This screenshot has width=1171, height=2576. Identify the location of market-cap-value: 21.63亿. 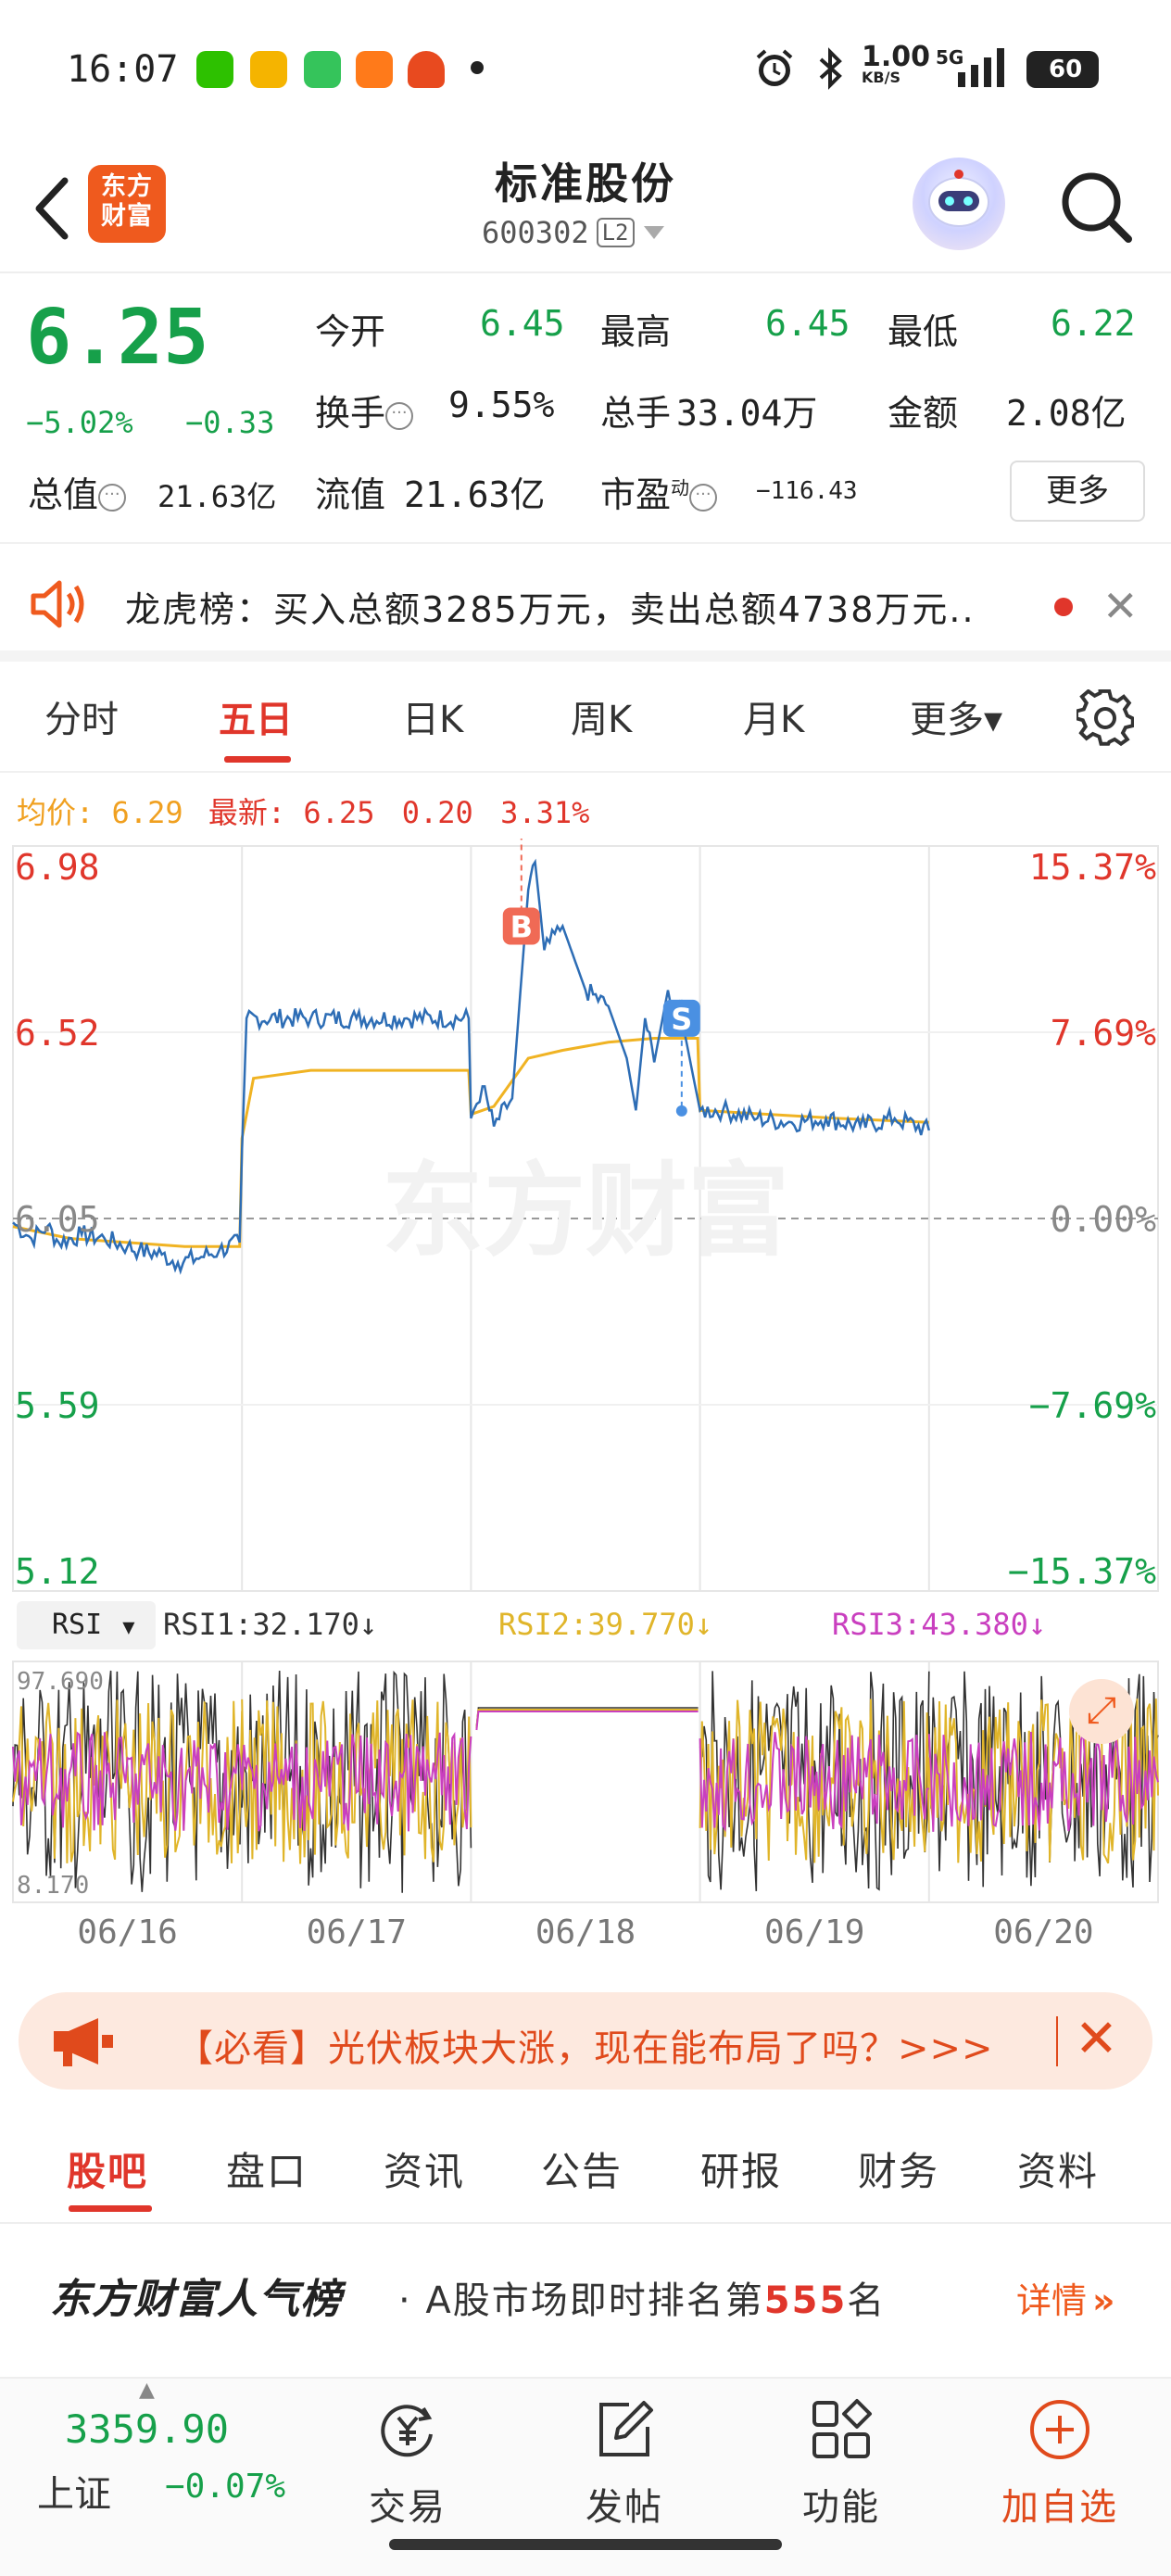
(217, 496).